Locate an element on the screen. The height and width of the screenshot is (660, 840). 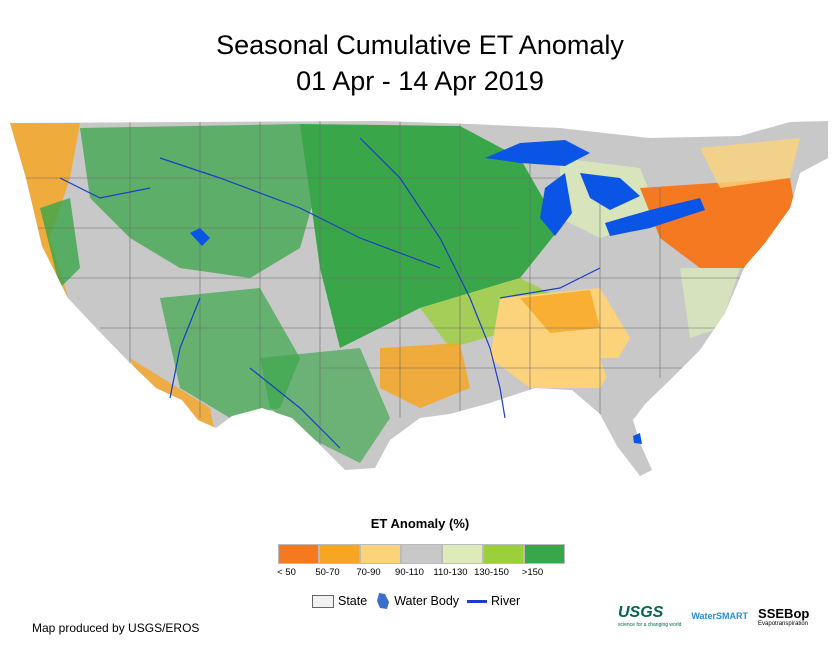
anomaly-zone-west-coast is located at coordinates (65, 245).